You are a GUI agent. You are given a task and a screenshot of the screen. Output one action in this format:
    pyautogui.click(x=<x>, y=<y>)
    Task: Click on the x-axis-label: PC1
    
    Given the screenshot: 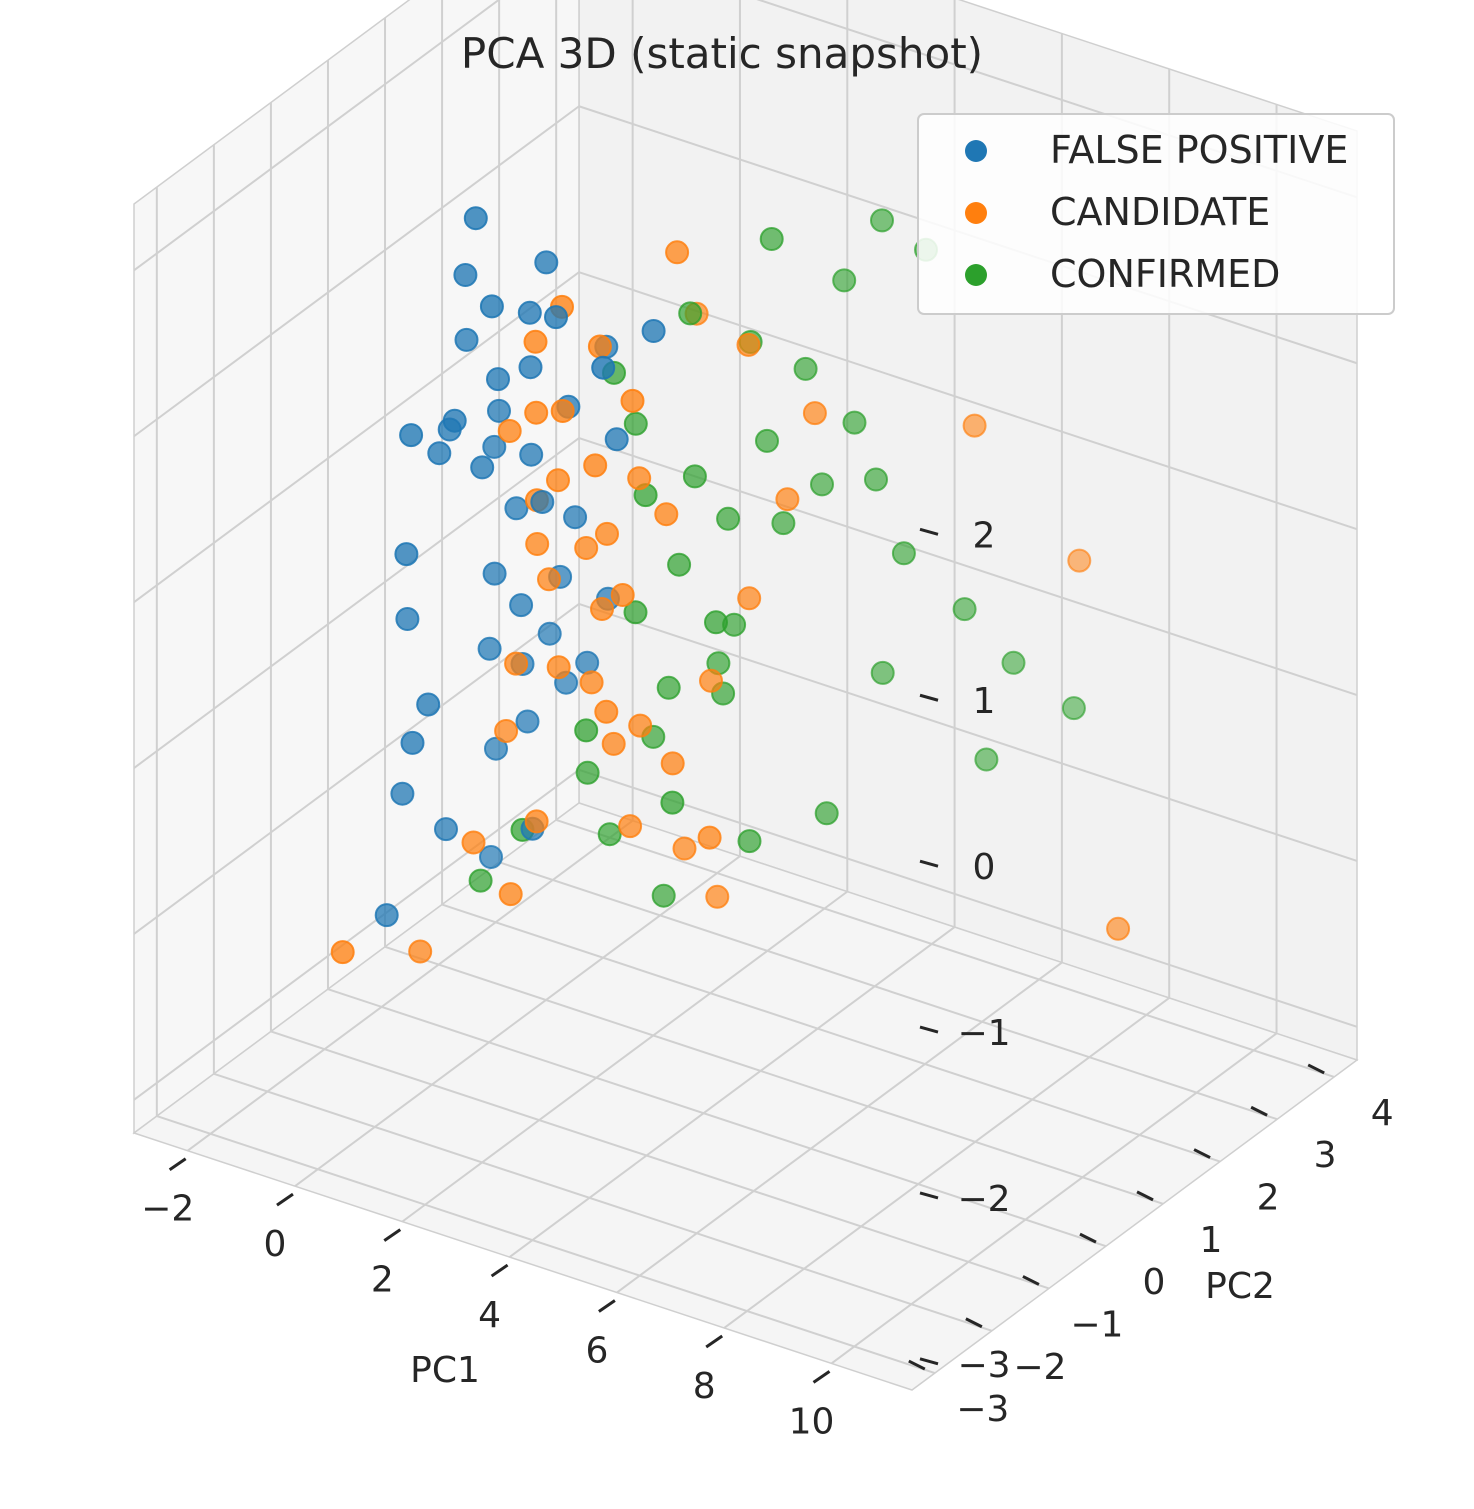 What is the action you would take?
    pyautogui.click(x=445, y=1370)
    